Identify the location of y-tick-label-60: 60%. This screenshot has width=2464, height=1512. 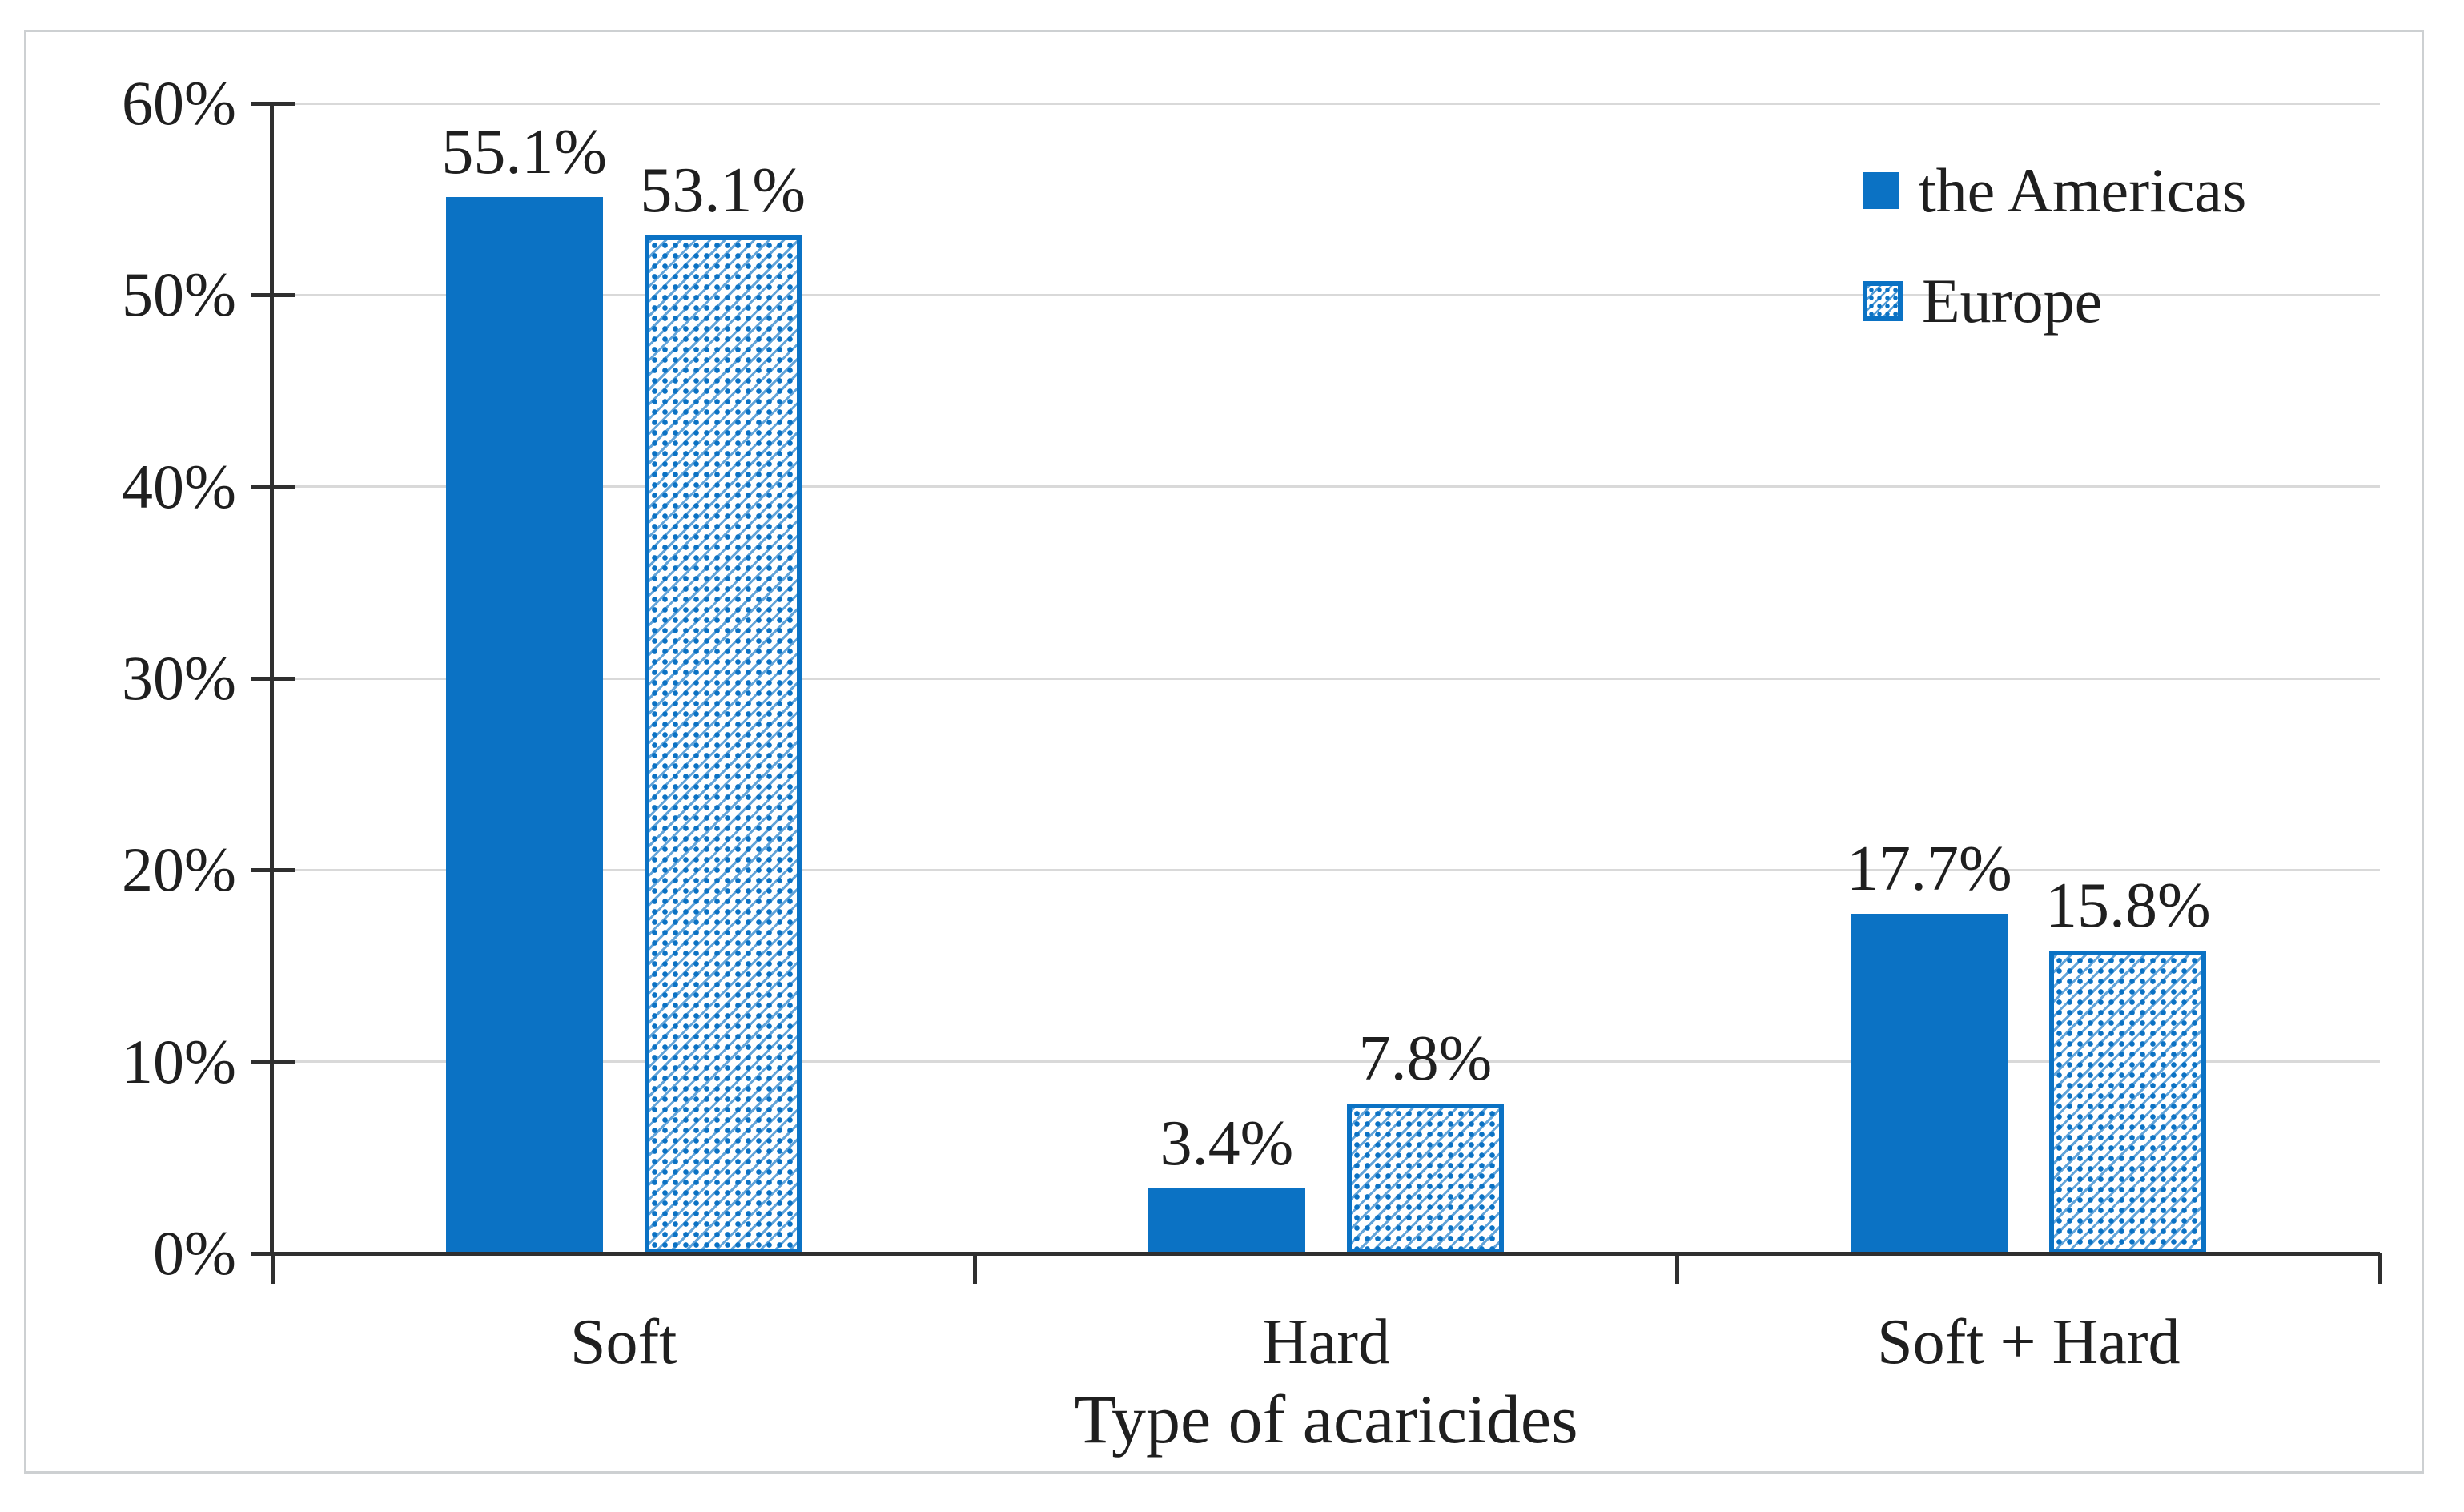
(179, 103).